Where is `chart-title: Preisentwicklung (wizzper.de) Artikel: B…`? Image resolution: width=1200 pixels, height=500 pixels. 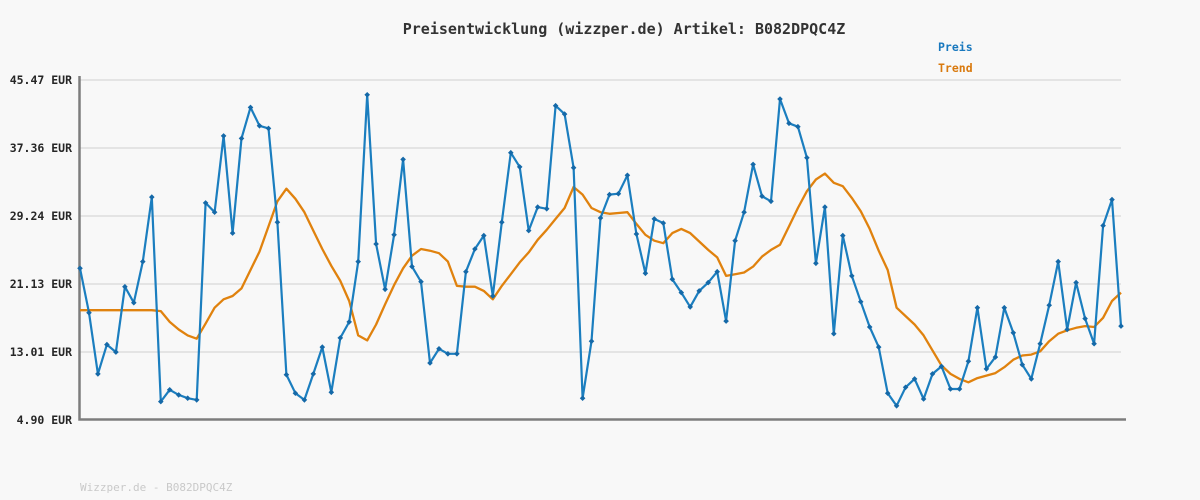
chart-title: Preisentwicklung (wizzper.de) Artikel: B… is located at coordinates (624, 29).